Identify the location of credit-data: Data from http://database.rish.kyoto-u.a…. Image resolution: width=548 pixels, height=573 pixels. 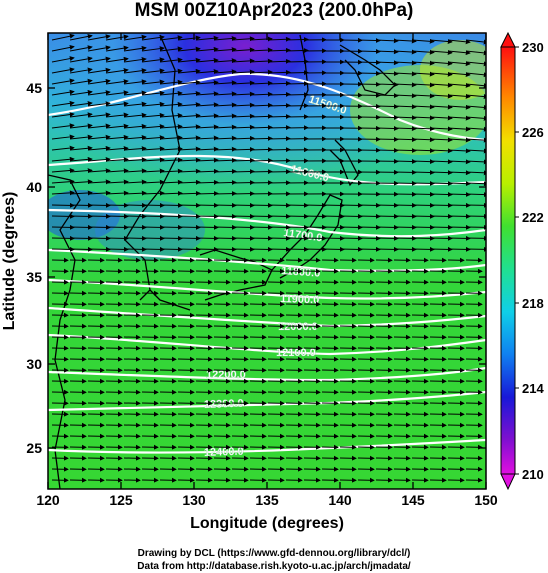
(274, 566).